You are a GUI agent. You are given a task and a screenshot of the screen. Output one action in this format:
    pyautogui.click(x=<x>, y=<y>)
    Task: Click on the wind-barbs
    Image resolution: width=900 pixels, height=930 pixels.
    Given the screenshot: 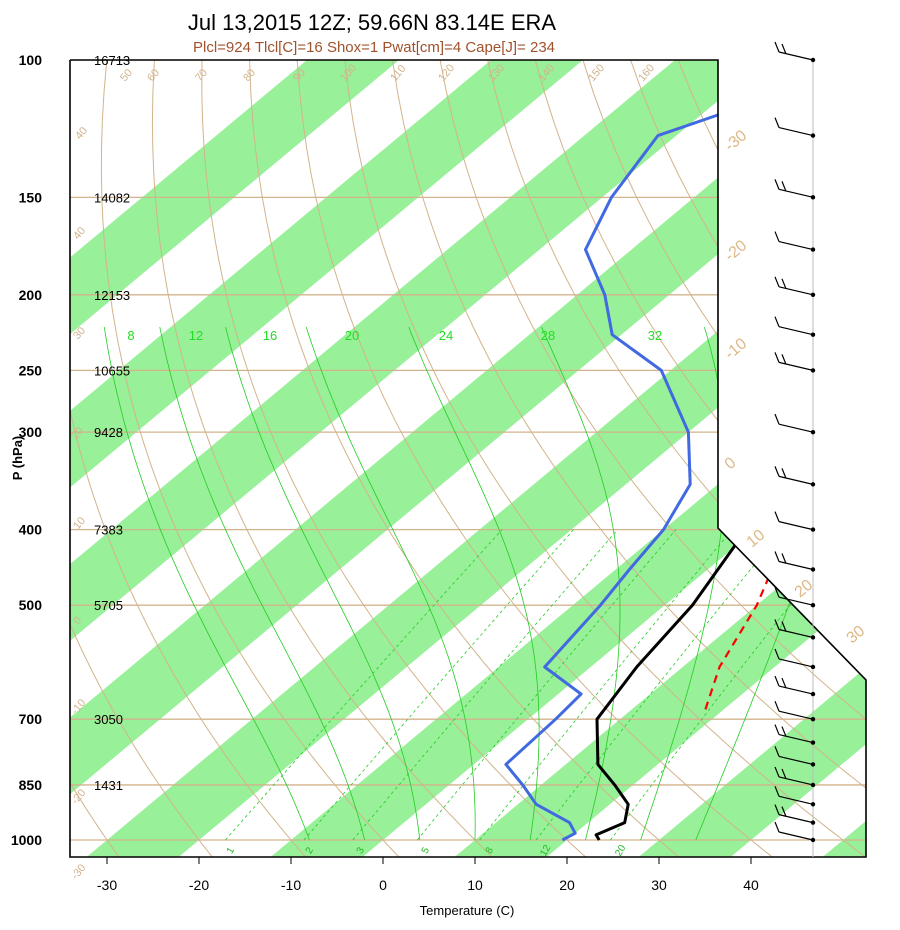 What is the action you would take?
    pyautogui.click(x=795, y=449)
    